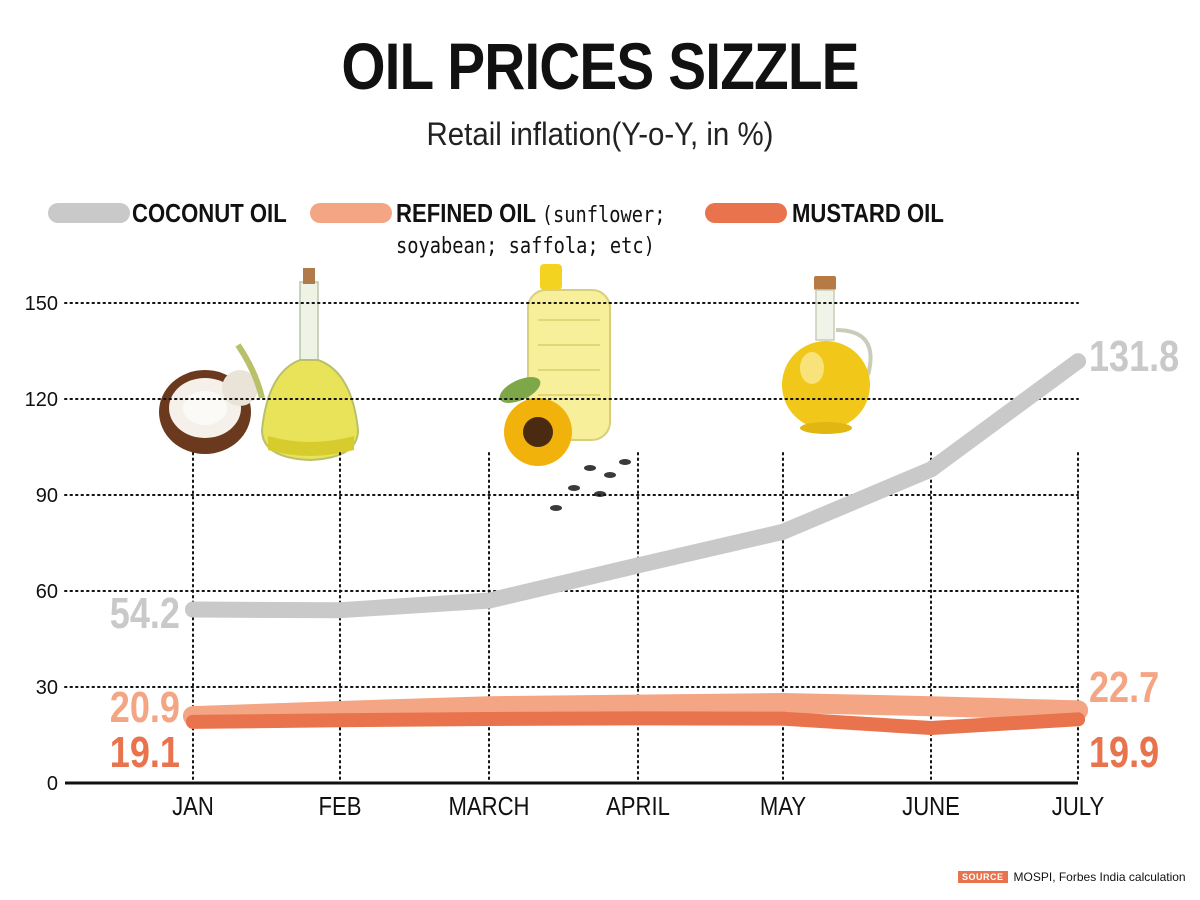 The image size is (1200, 900). I want to click on source-text: MOSPI, Forbes India calculation, so click(1099, 877).